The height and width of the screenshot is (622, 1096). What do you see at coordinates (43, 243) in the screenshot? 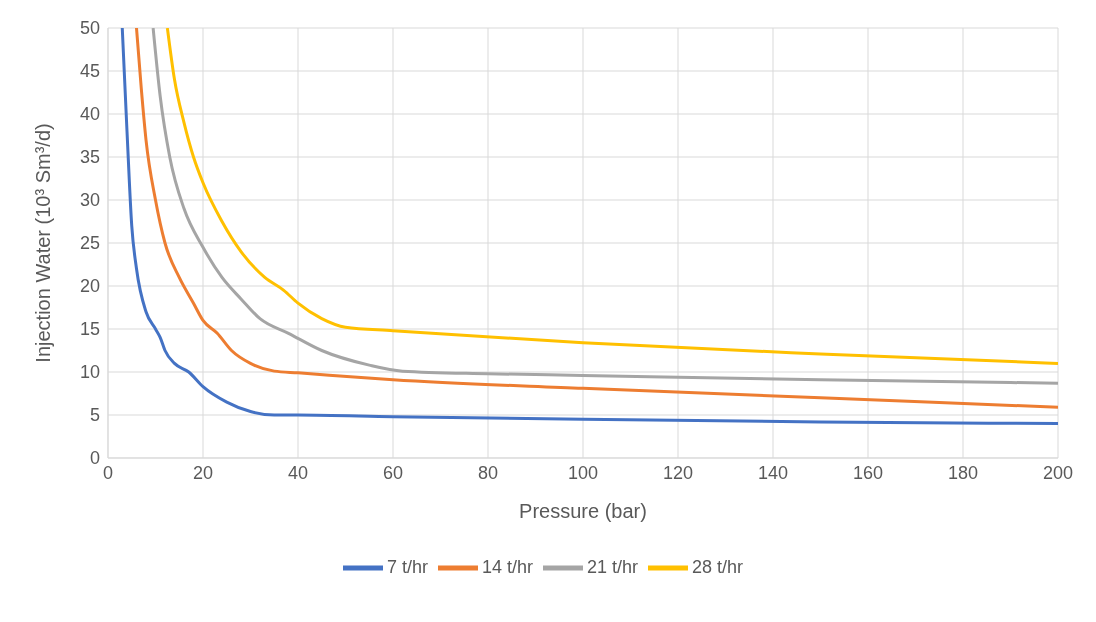
I see `y-axis-title: Injection Water (10³ Sm³/d)` at bounding box center [43, 243].